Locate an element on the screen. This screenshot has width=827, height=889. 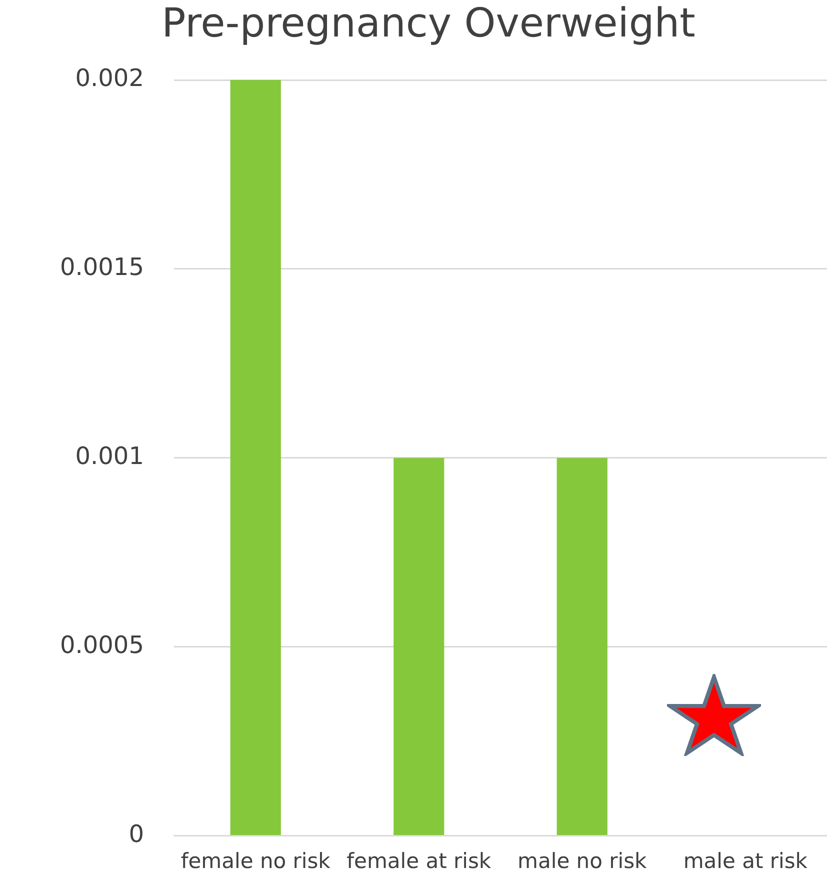
y-tick-label: 0.0015 is located at coordinates (102, 267).